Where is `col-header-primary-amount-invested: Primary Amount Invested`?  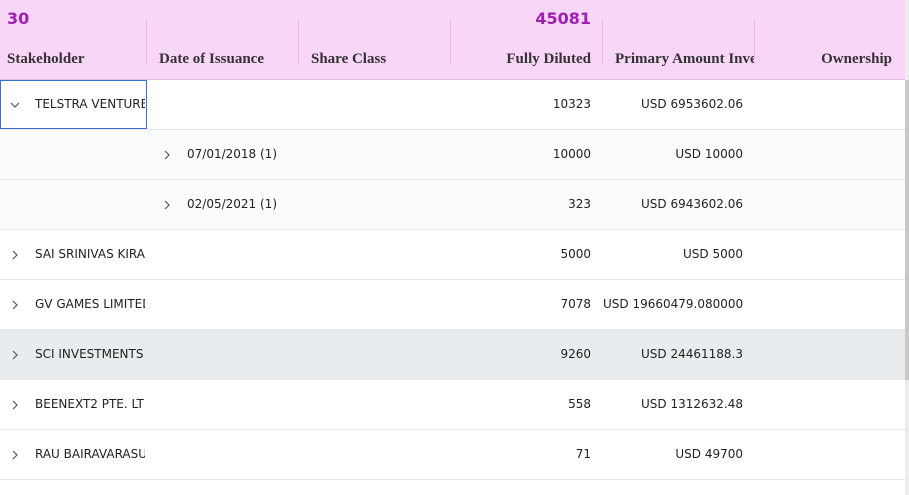
col-header-primary-amount-invested: Primary Amount Invested is located at coordinates (679, 39).